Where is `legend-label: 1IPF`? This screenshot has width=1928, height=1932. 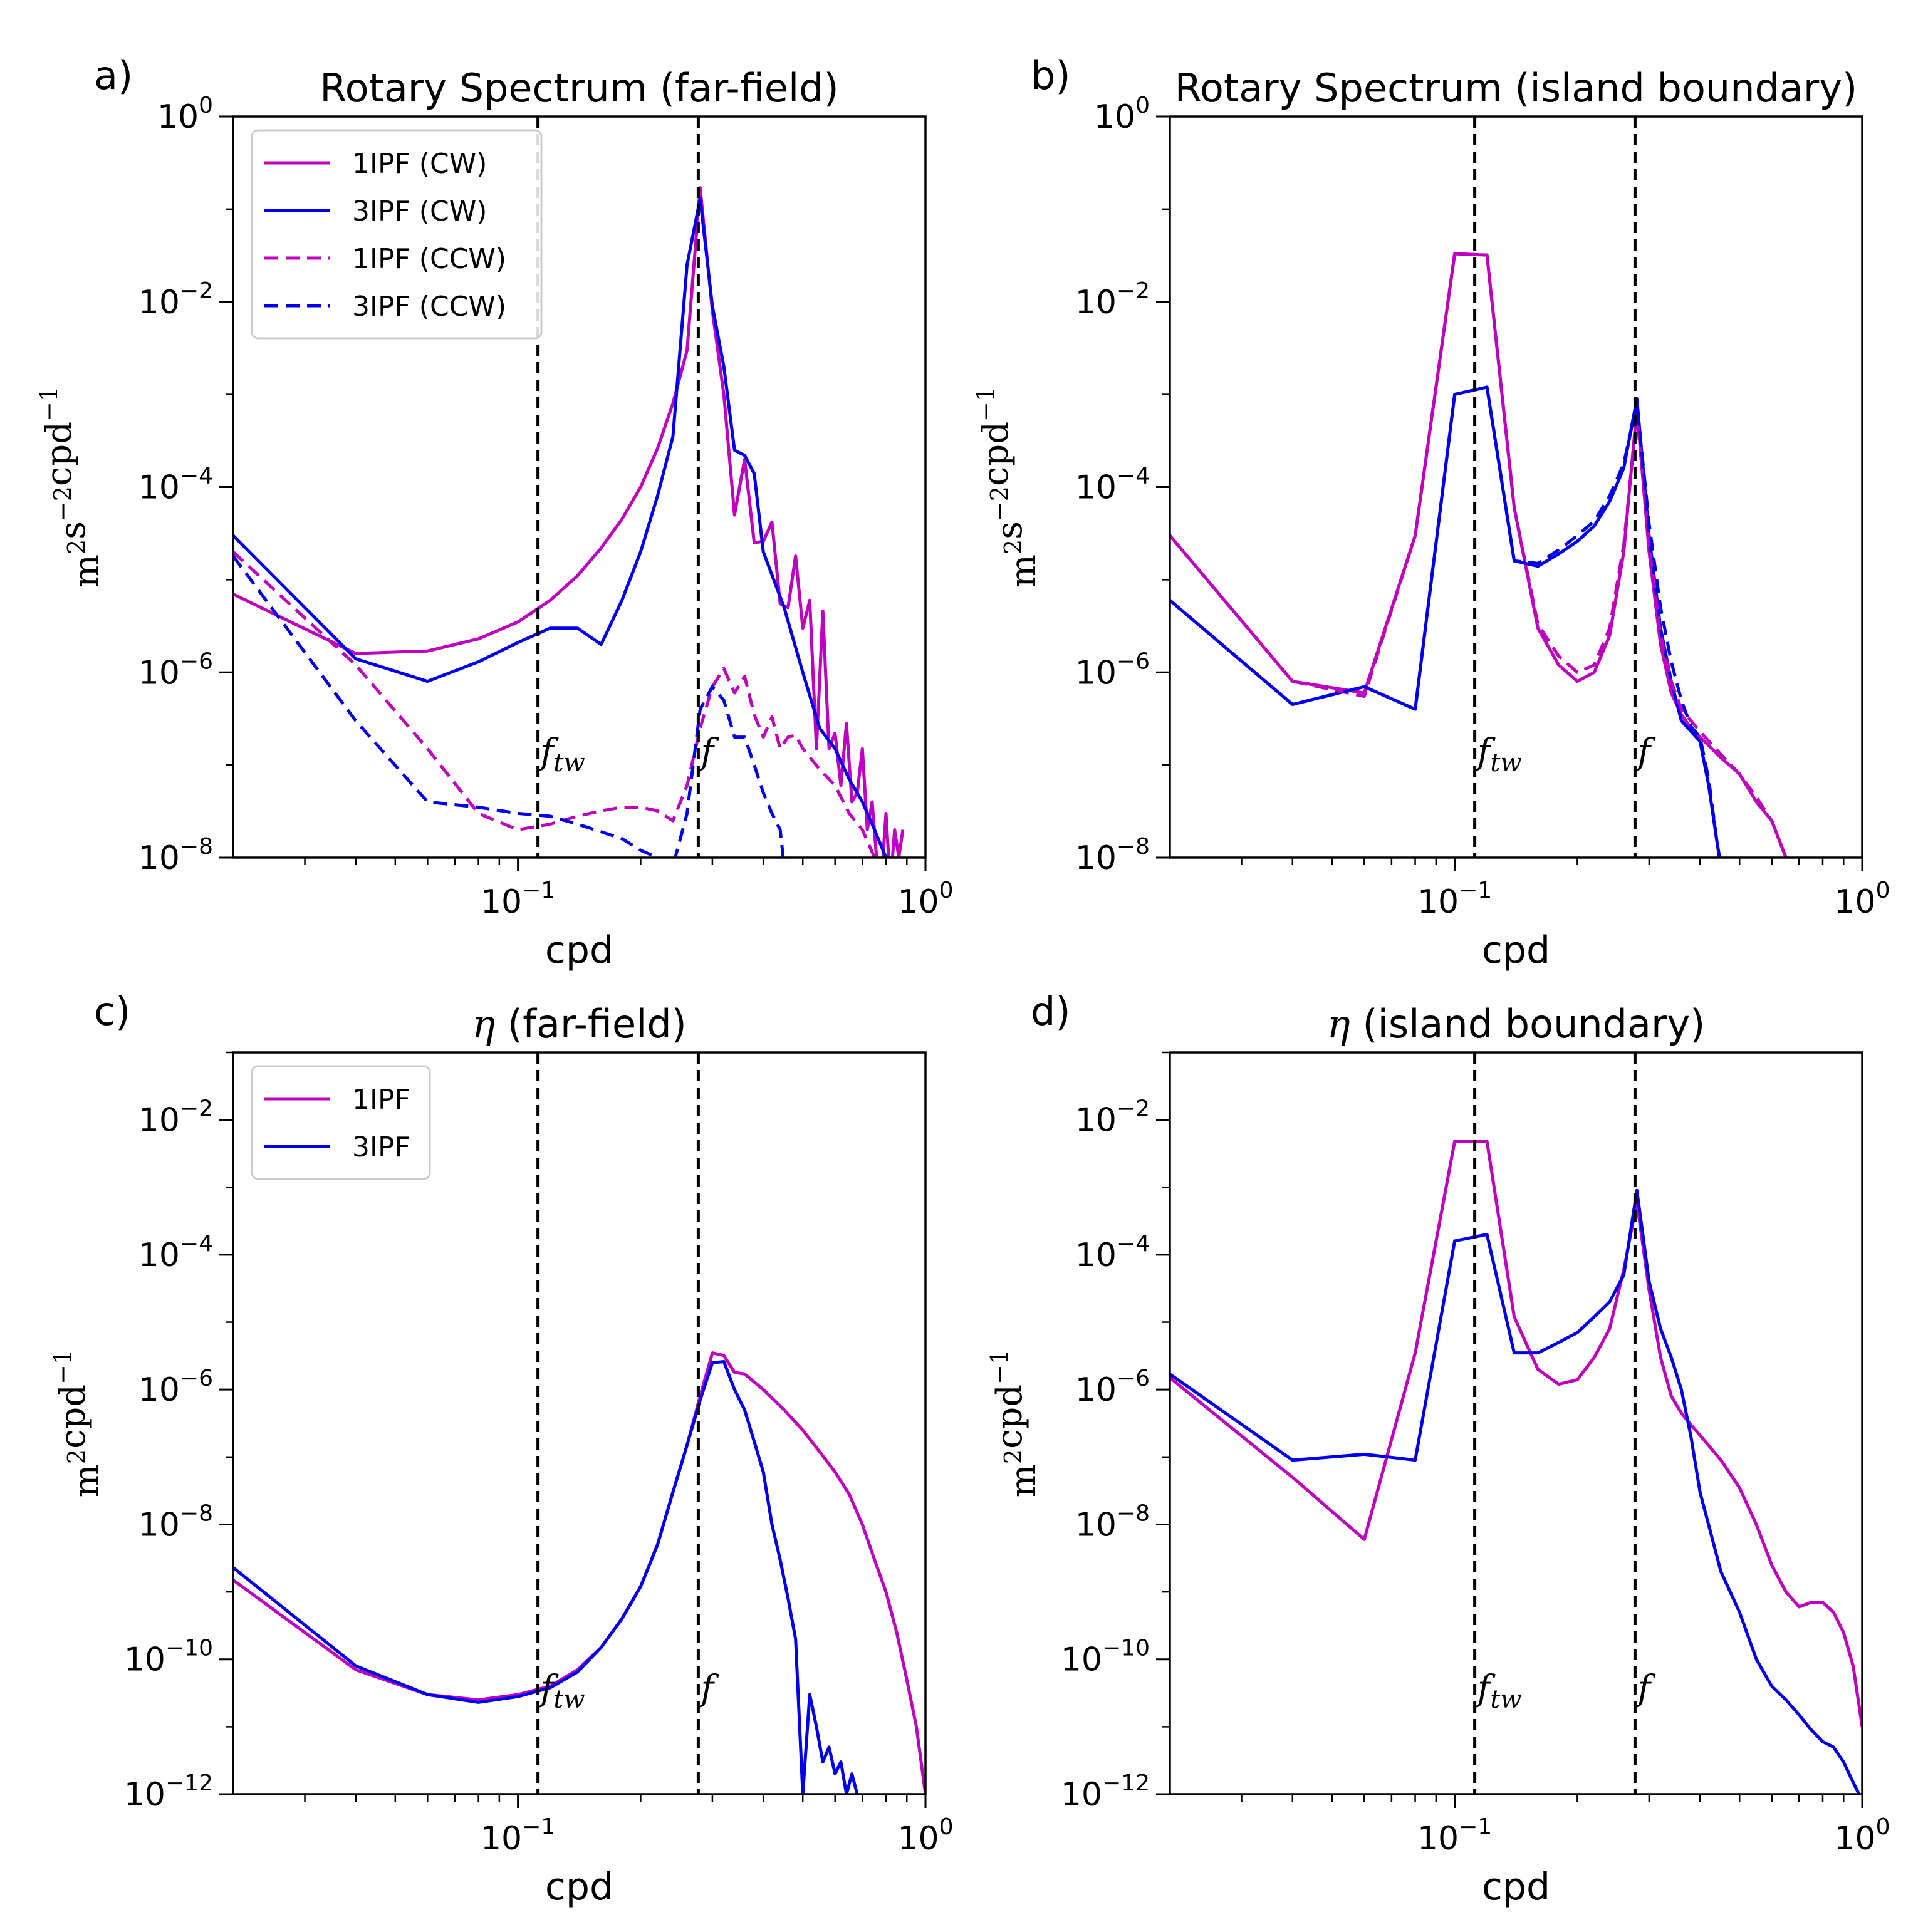
legend-label: 1IPF is located at coordinates (381, 1100).